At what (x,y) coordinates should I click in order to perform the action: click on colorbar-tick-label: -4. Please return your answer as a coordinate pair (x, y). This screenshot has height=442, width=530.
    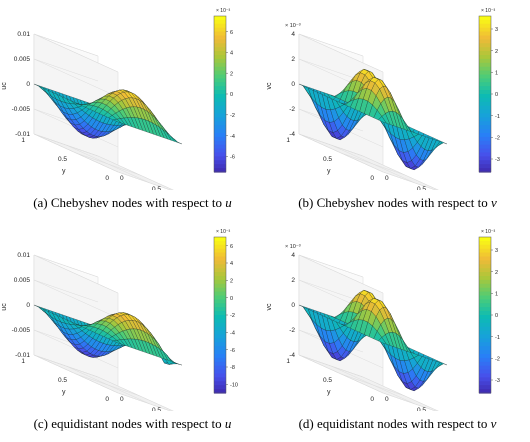
    Looking at the image, I should click on (232, 334).